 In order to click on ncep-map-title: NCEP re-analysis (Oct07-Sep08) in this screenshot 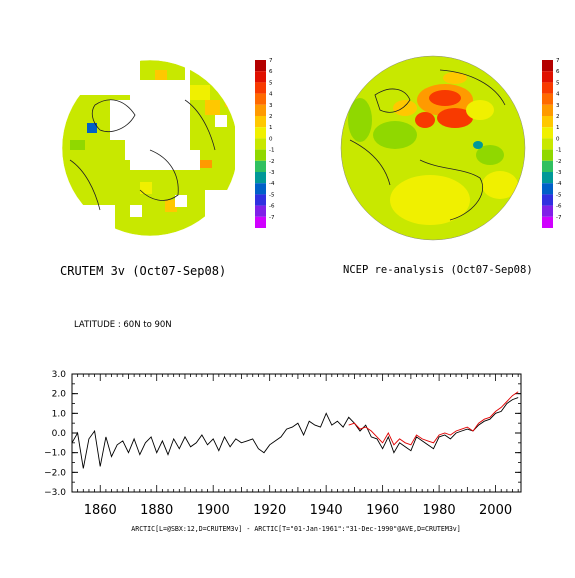, I will do `click(438, 270)`.